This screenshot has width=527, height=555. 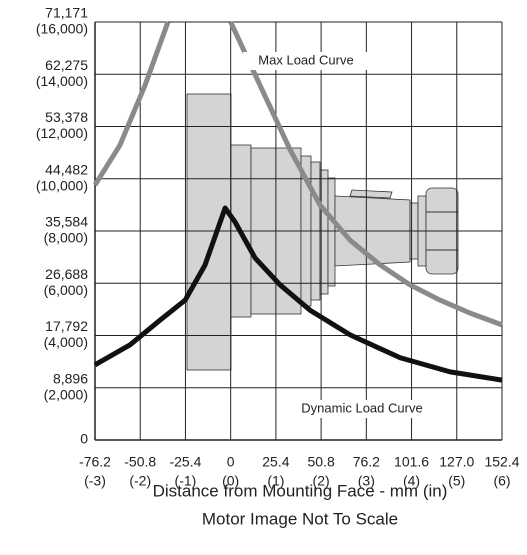 What do you see at coordinates (66, 290) in the screenshot?
I see `y-tick-label: (6,000)` at bounding box center [66, 290].